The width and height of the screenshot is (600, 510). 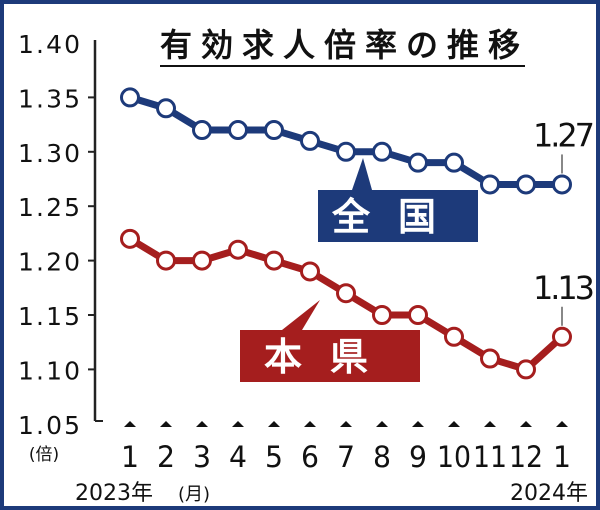 I want to click on y-tick-label: 1.05, so click(x=49, y=425).